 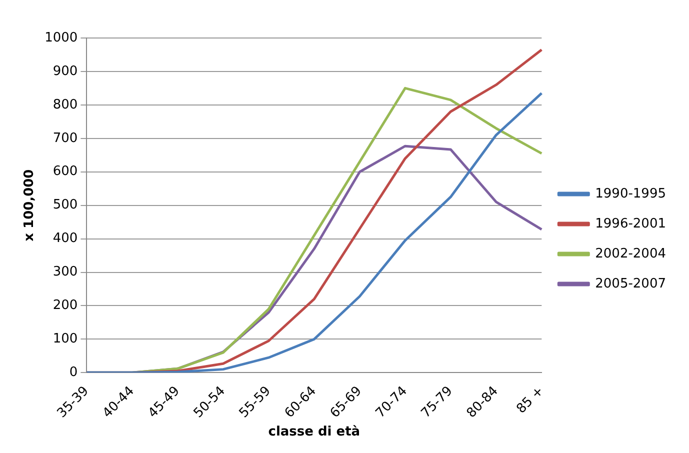 What do you see at coordinates (65, 71) in the screenshot?
I see `y-tick-label: 900` at bounding box center [65, 71].